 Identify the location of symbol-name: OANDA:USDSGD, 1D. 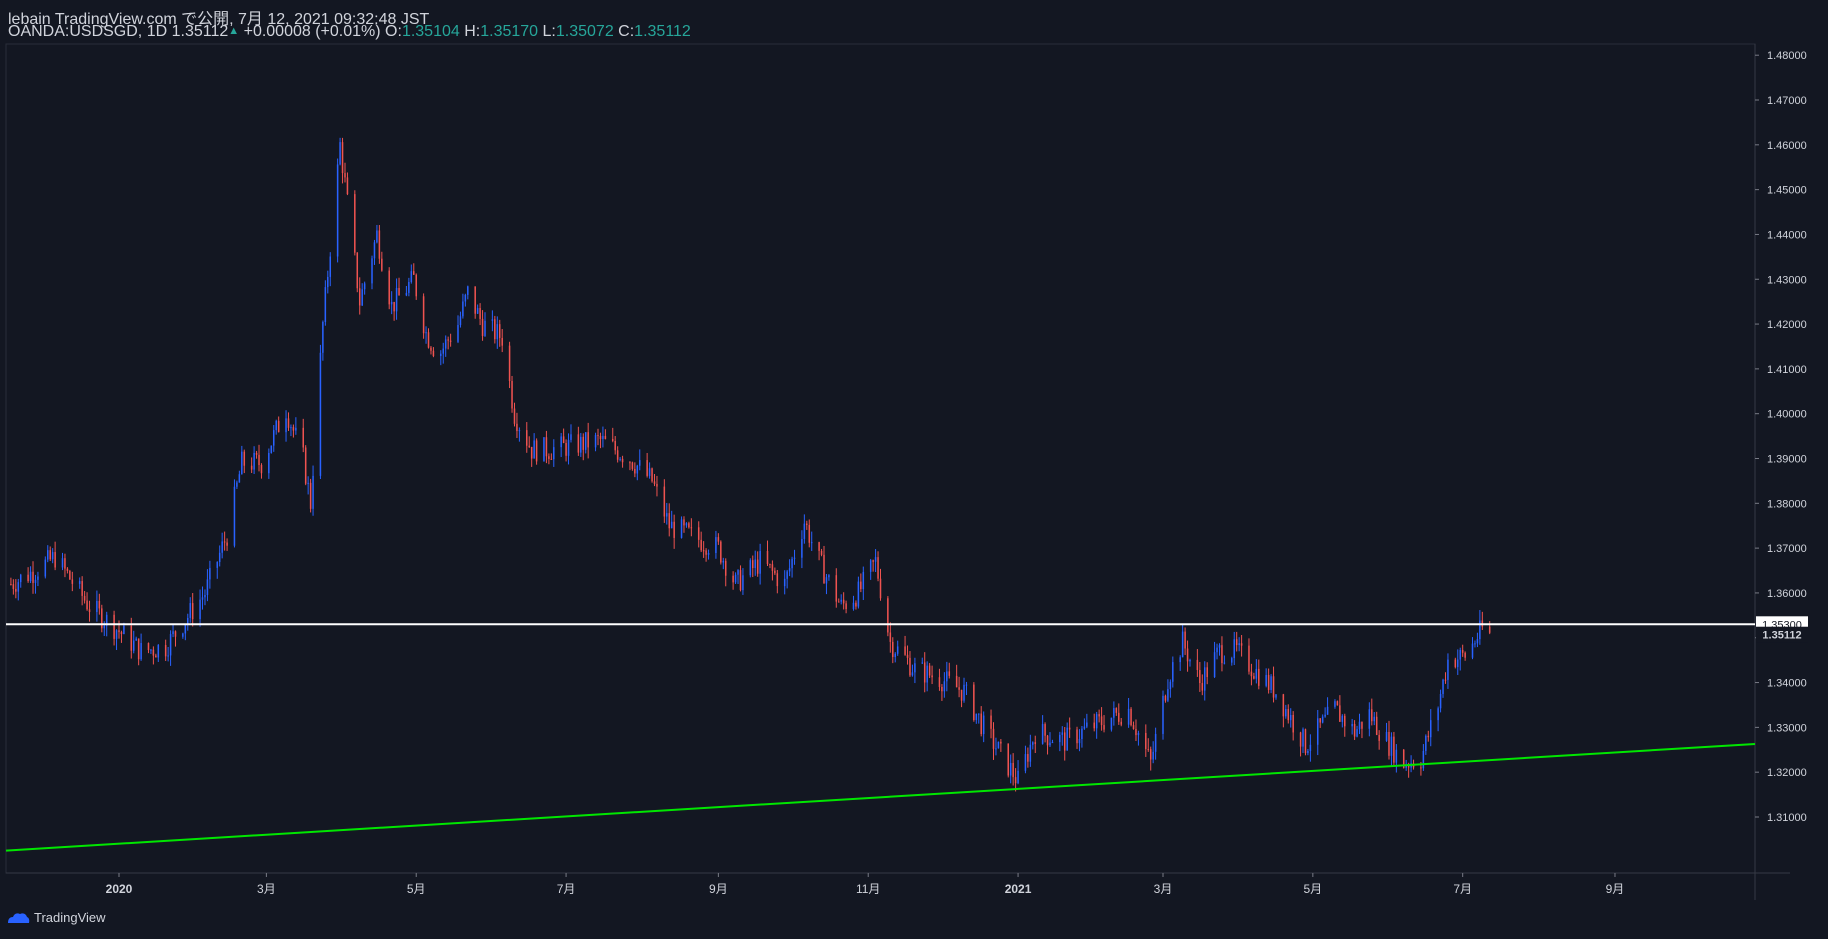
(88, 31).